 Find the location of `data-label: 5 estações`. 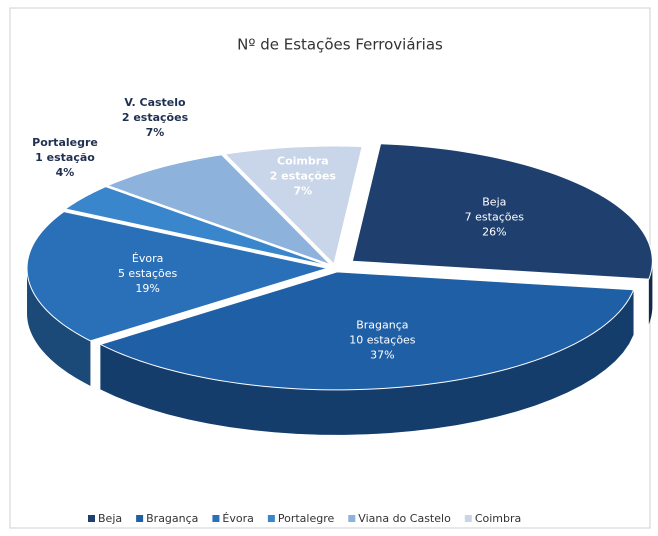

data-label: 5 estações is located at coordinates (148, 273).